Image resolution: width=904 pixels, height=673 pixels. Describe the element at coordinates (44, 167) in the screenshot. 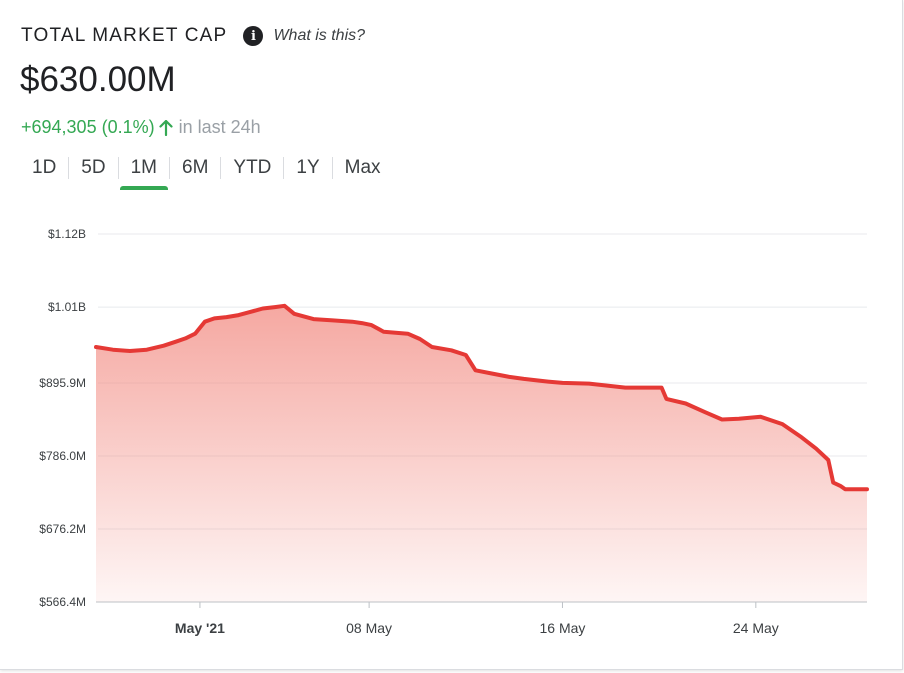

I see `tab-1d: 1D` at that location.